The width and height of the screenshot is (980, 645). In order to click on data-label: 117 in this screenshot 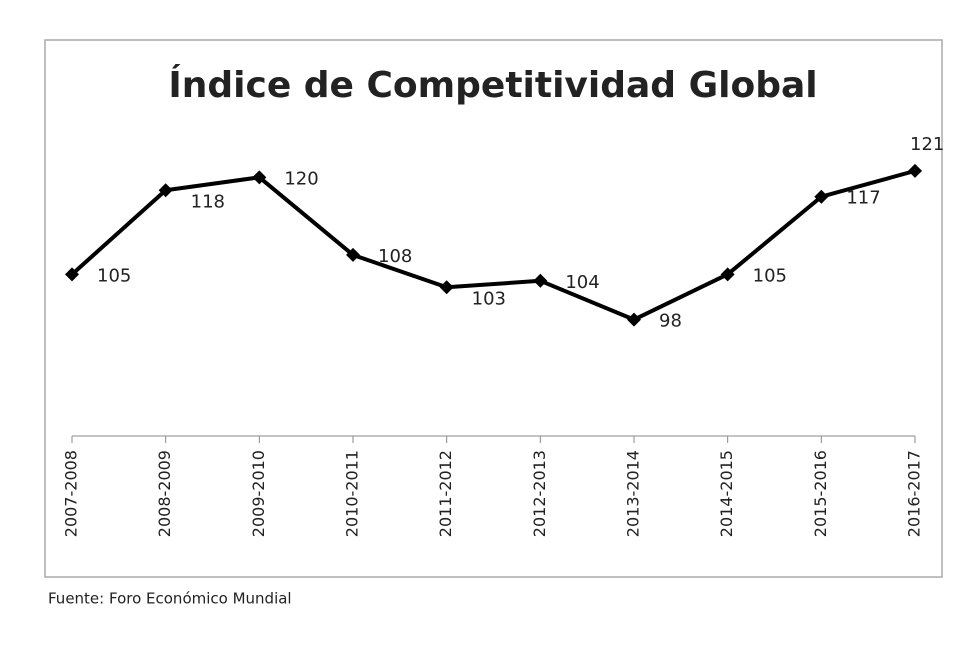, I will do `click(863, 198)`.